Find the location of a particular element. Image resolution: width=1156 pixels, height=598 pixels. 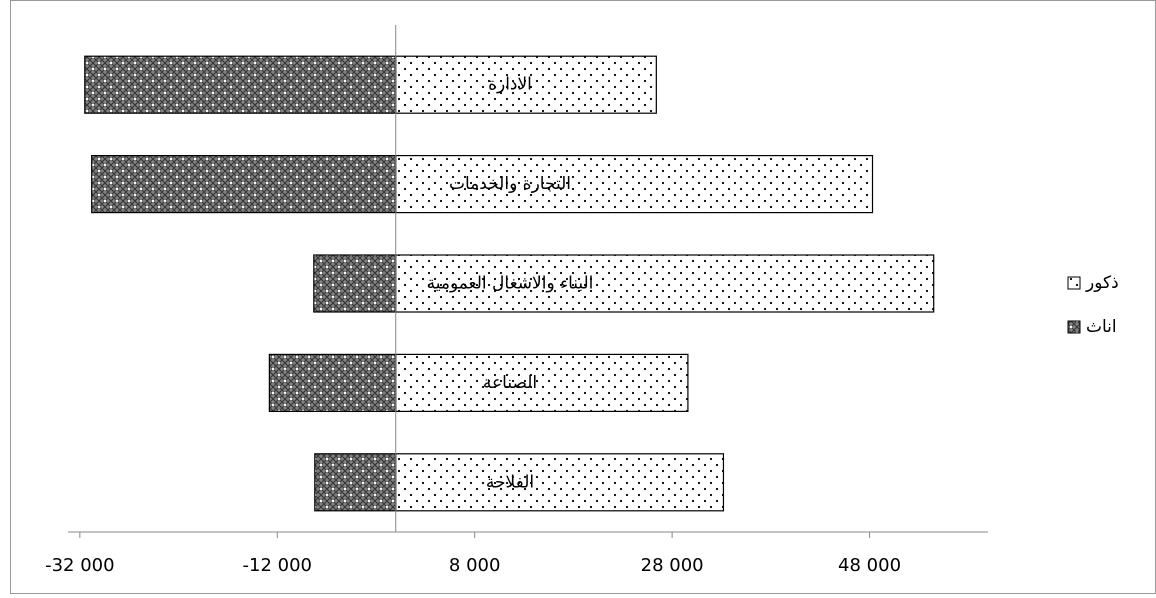

x-tick-label: 8 000 is located at coordinates (475, 565).